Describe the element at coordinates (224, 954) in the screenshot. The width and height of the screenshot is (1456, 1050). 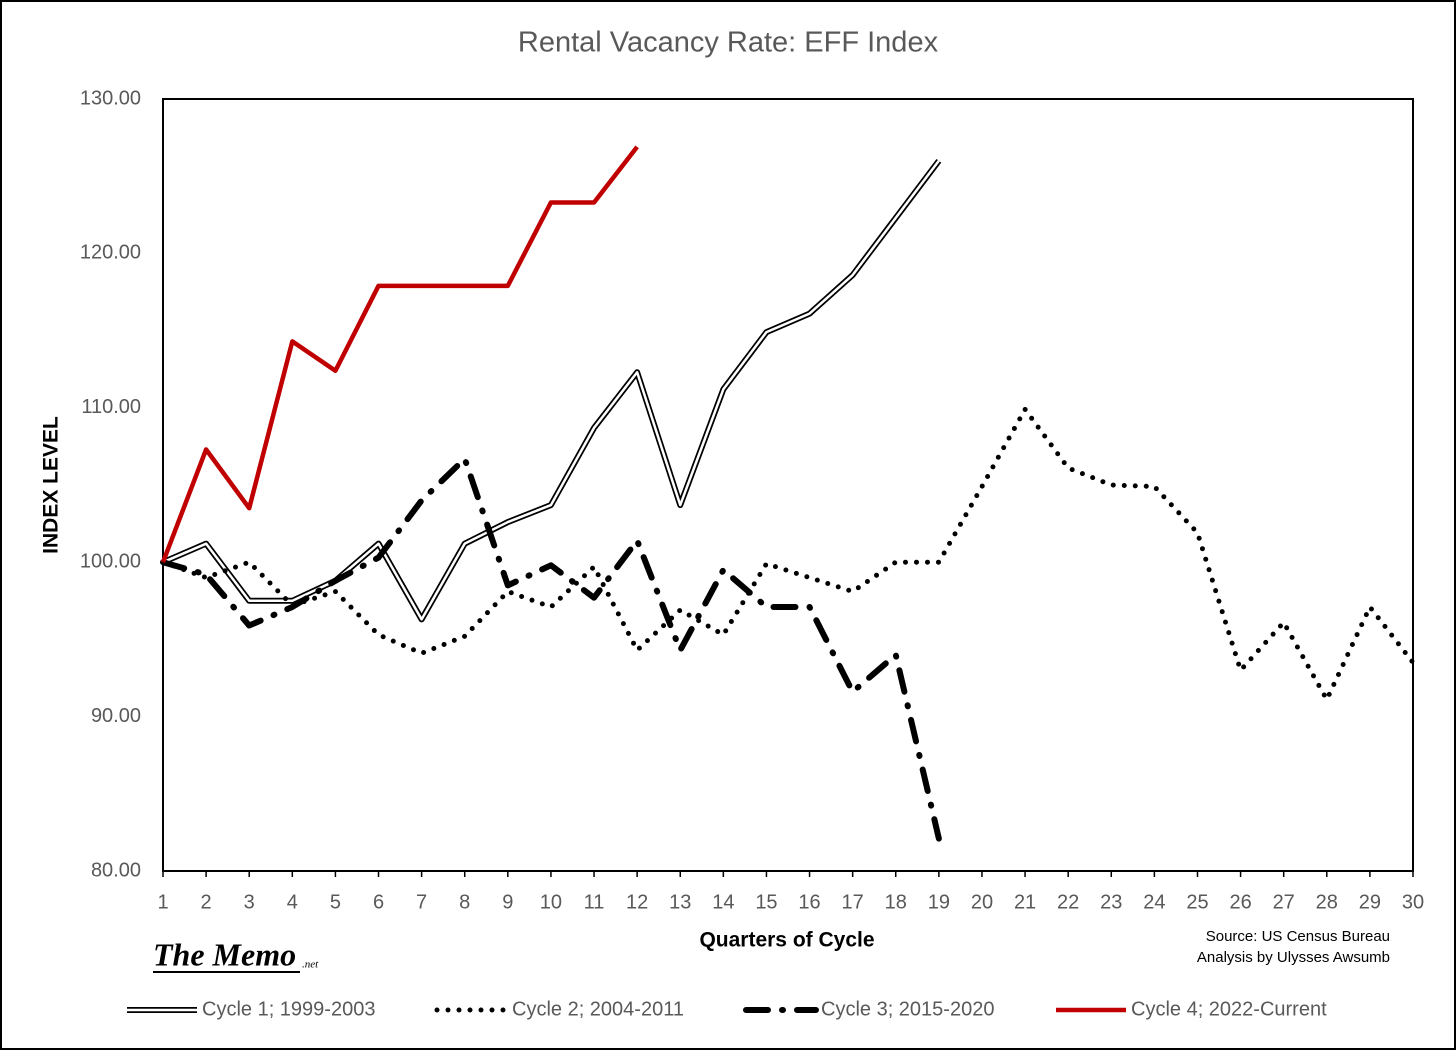
I see `logo: The Memo` at that location.